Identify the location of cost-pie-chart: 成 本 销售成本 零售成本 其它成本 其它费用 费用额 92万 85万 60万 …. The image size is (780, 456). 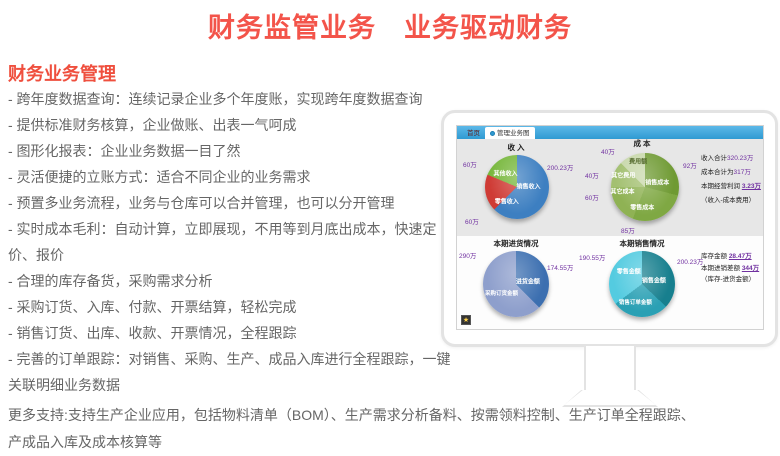
(642, 188).